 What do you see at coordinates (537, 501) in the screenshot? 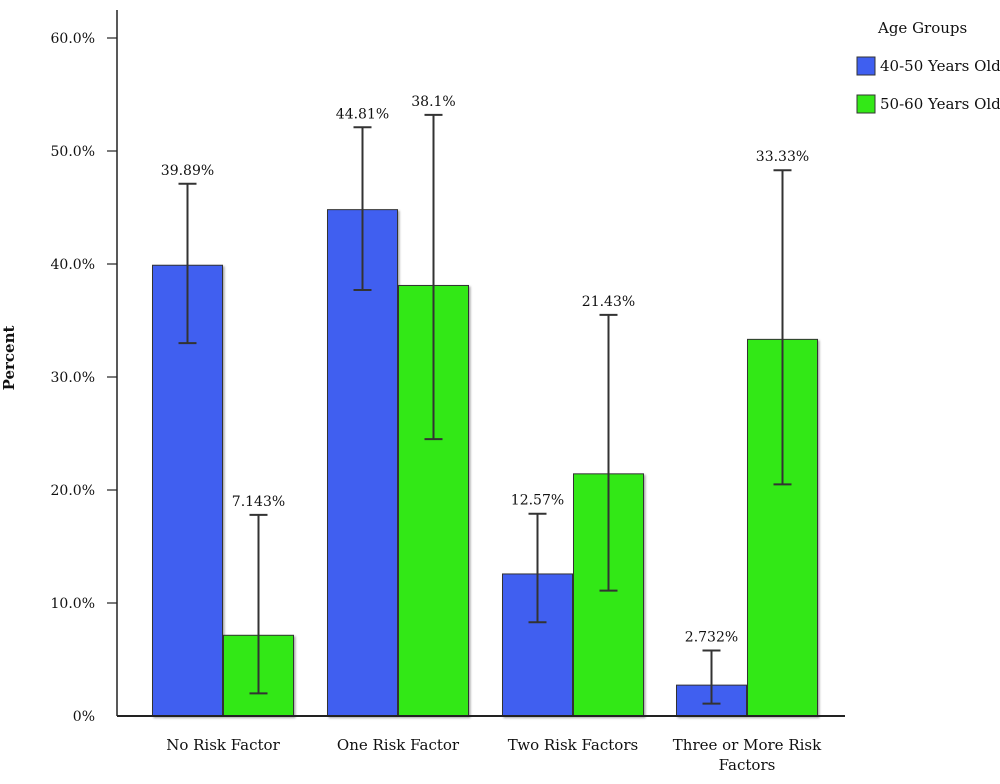
I see `data-label: 12.57%` at bounding box center [537, 501].